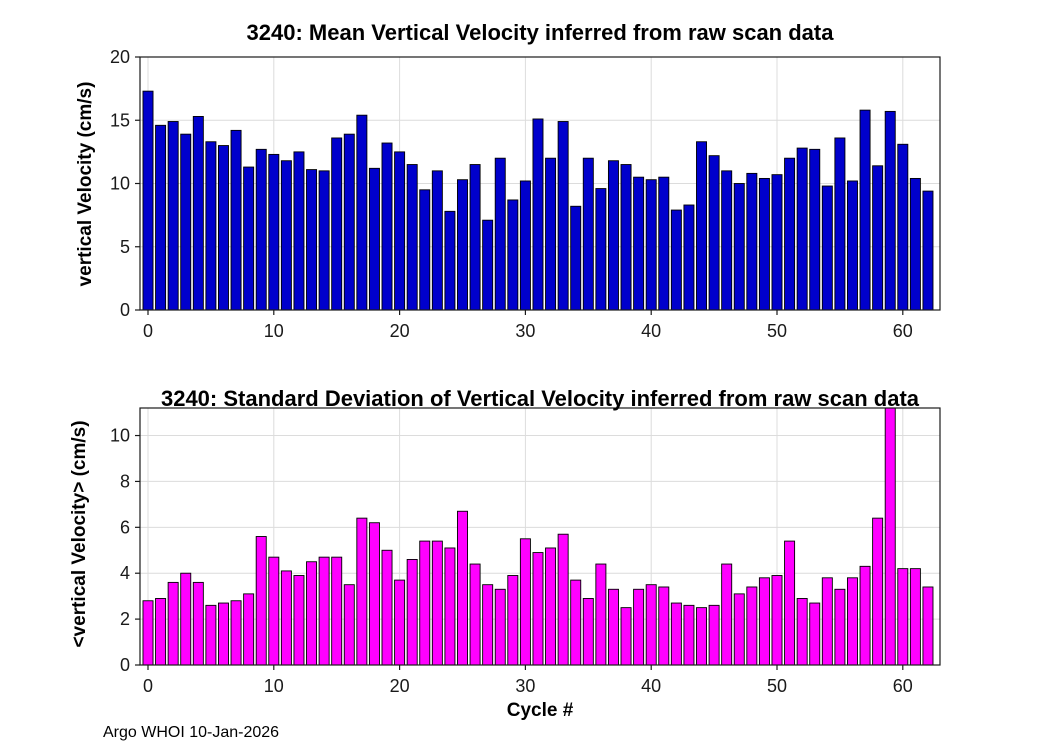 This screenshot has width=1050, height=750. What do you see at coordinates (85, 184) in the screenshot?
I see `top-y-axis-label: vertical Velocity (cm/s)` at bounding box center [85, 184].